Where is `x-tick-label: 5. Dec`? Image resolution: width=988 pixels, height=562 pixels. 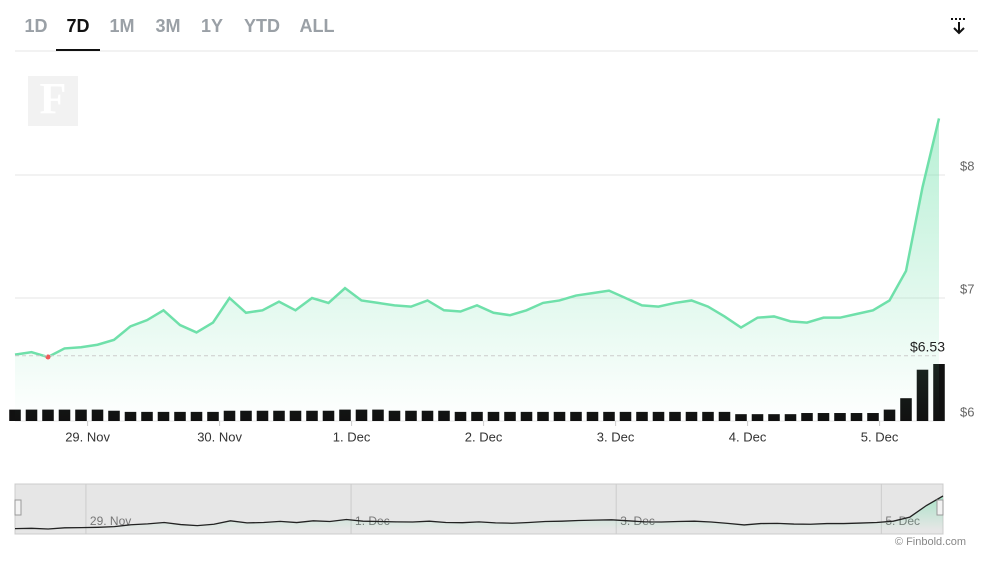
x-tick-label: 5. Dec is located at coordinates (880, 436).